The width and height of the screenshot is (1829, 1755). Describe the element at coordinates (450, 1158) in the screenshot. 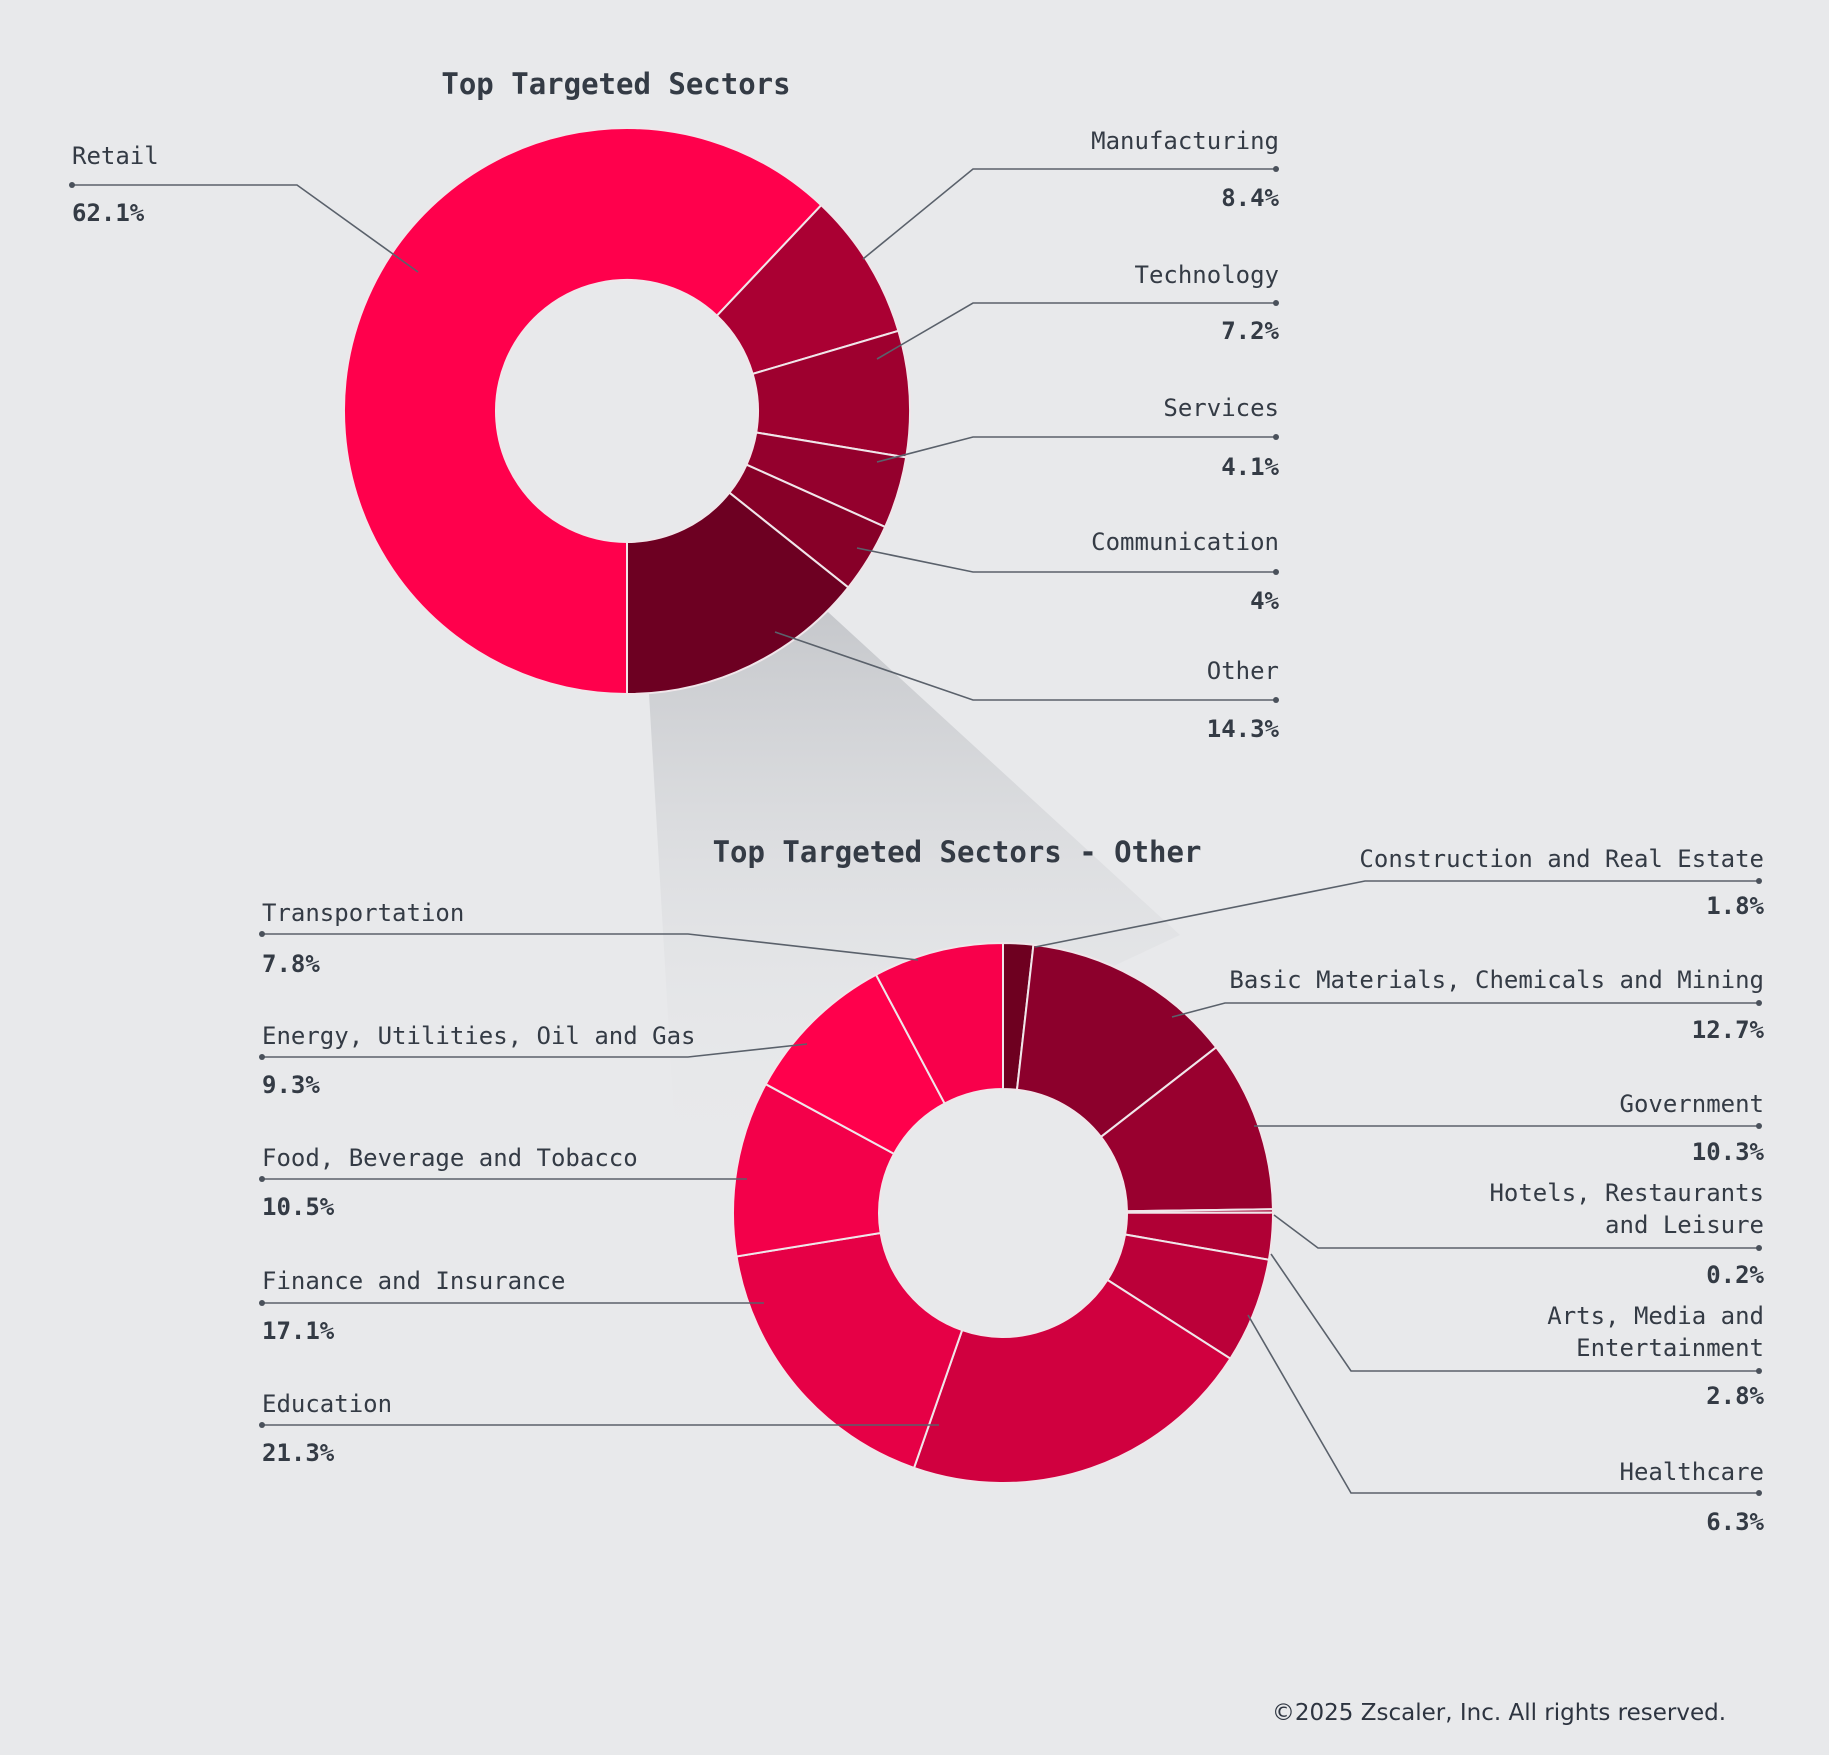

I see `other-label-food-beverage-and-tobacco: Food, Beverage and Tobacco` at that location.